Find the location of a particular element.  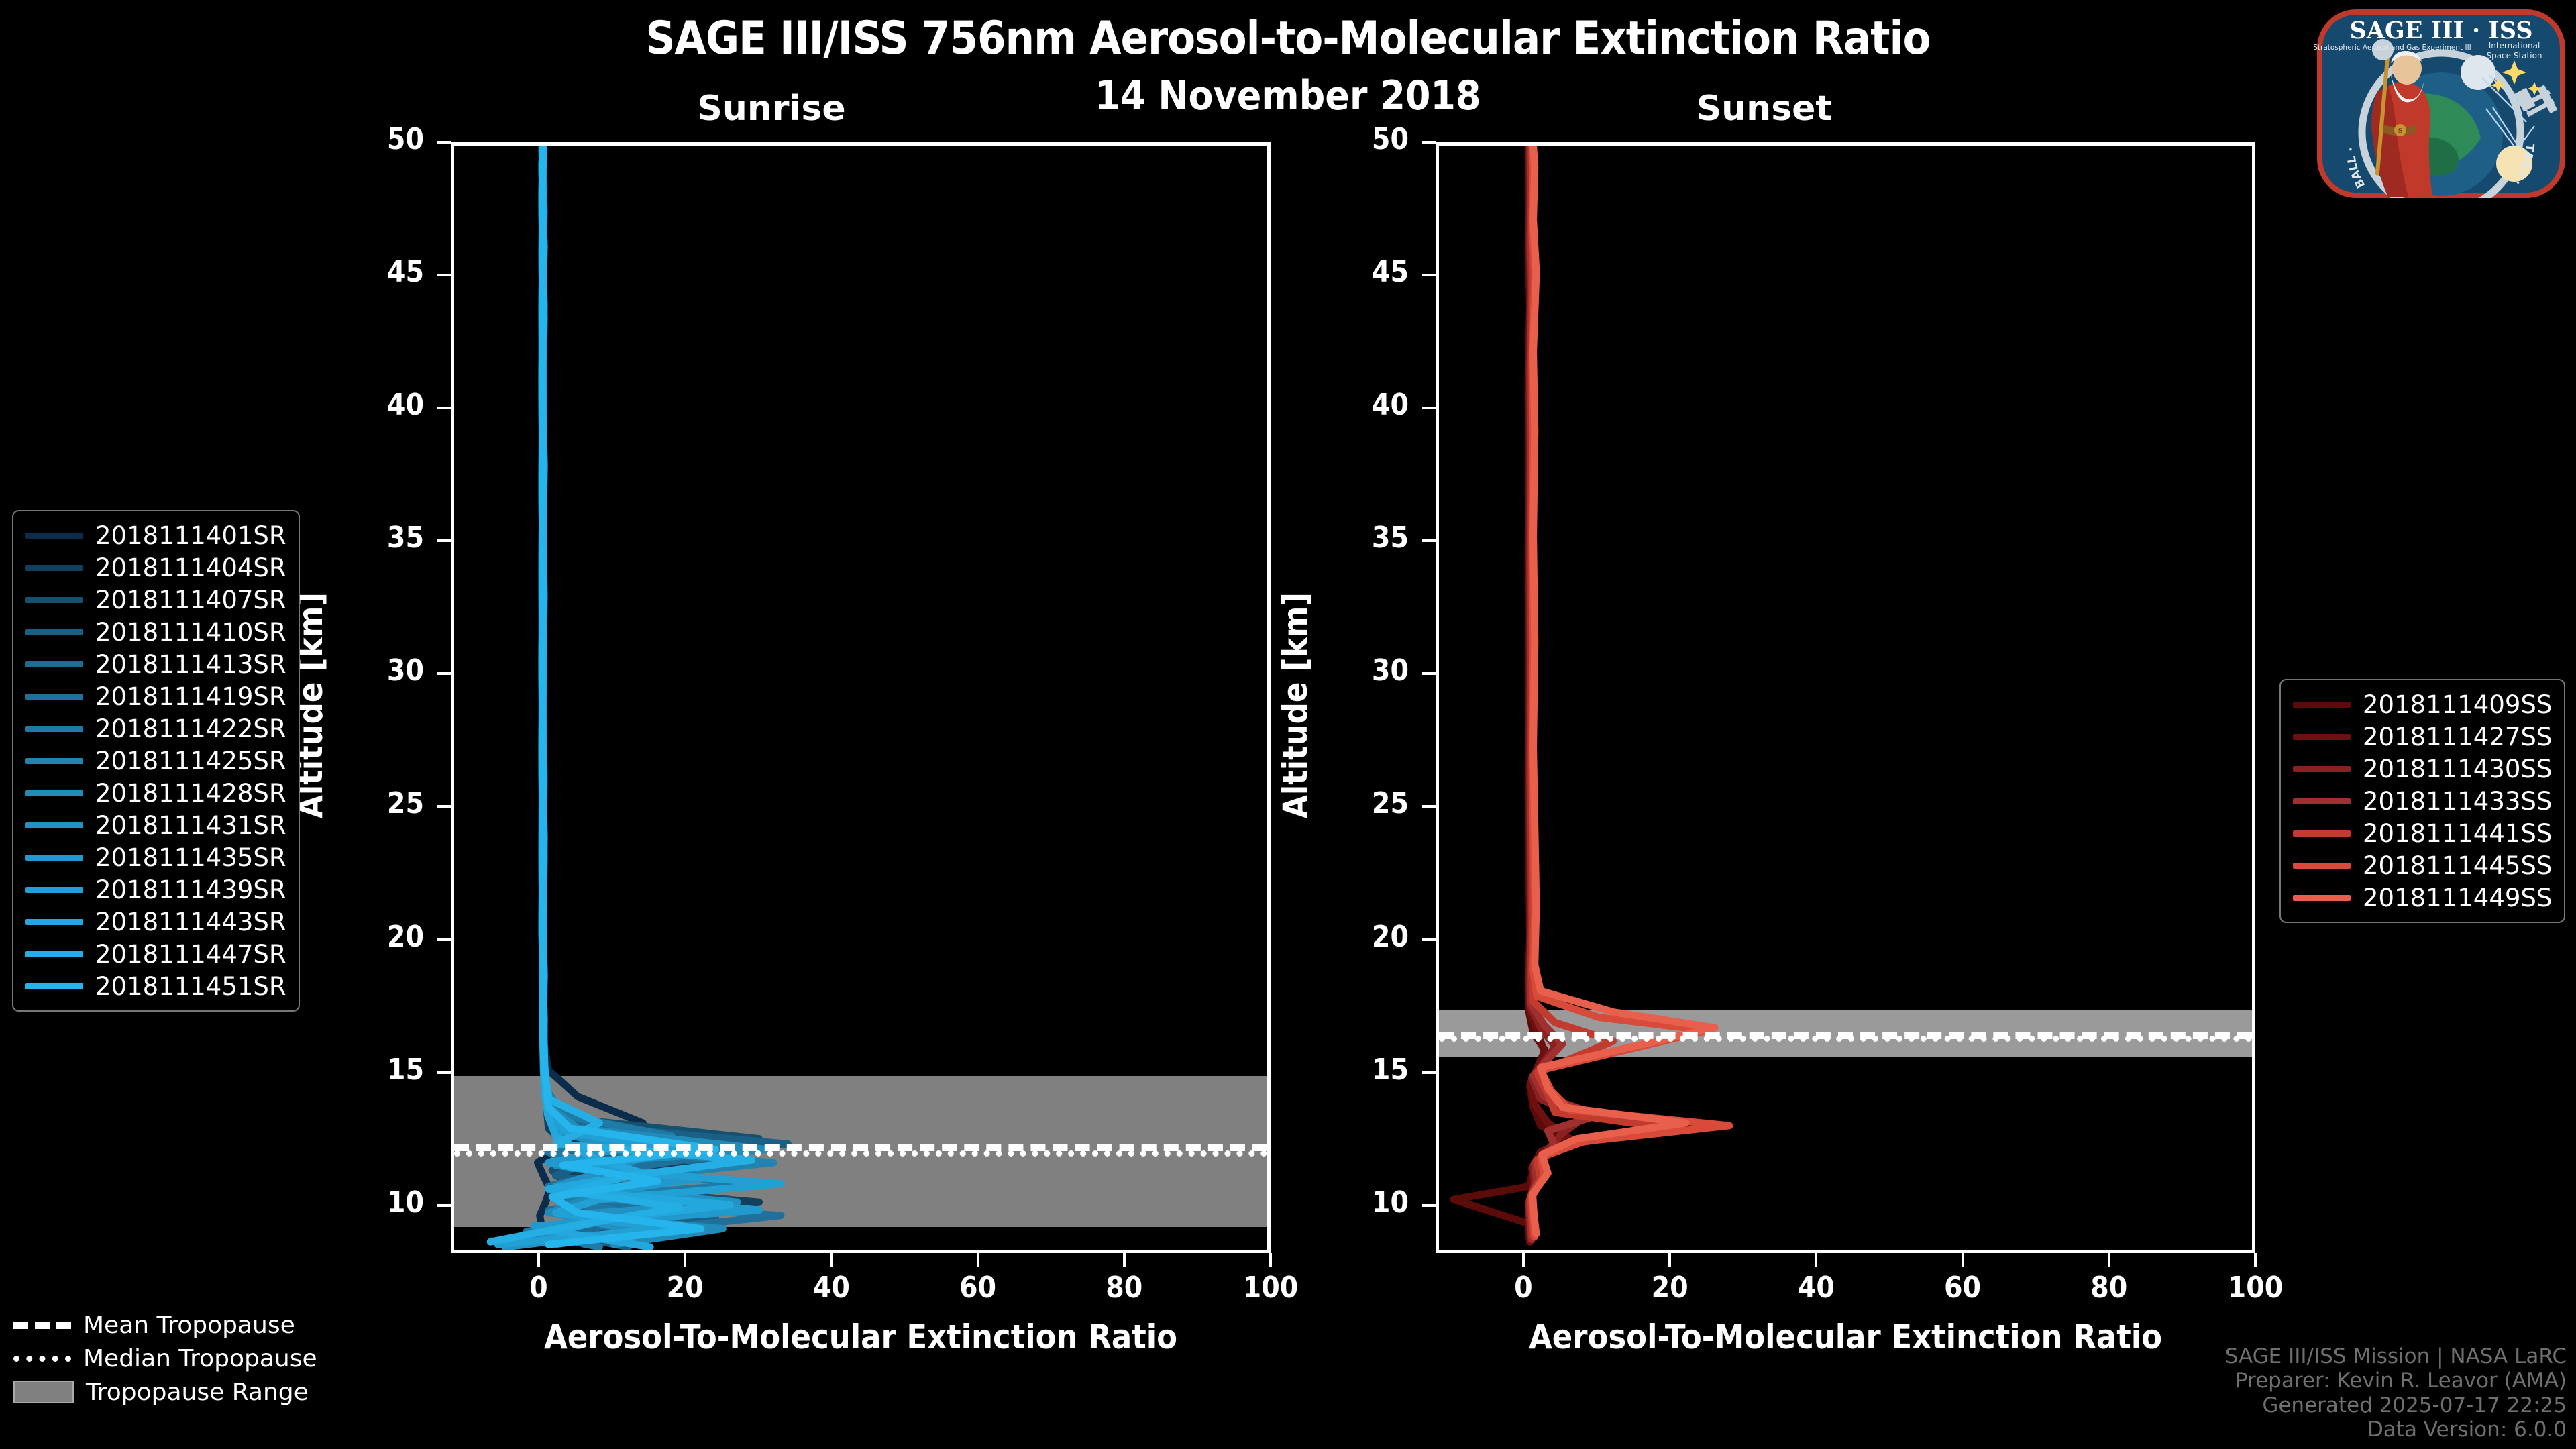

logo-title: SAGE III · ISS is located at coordinates (2440, 30).